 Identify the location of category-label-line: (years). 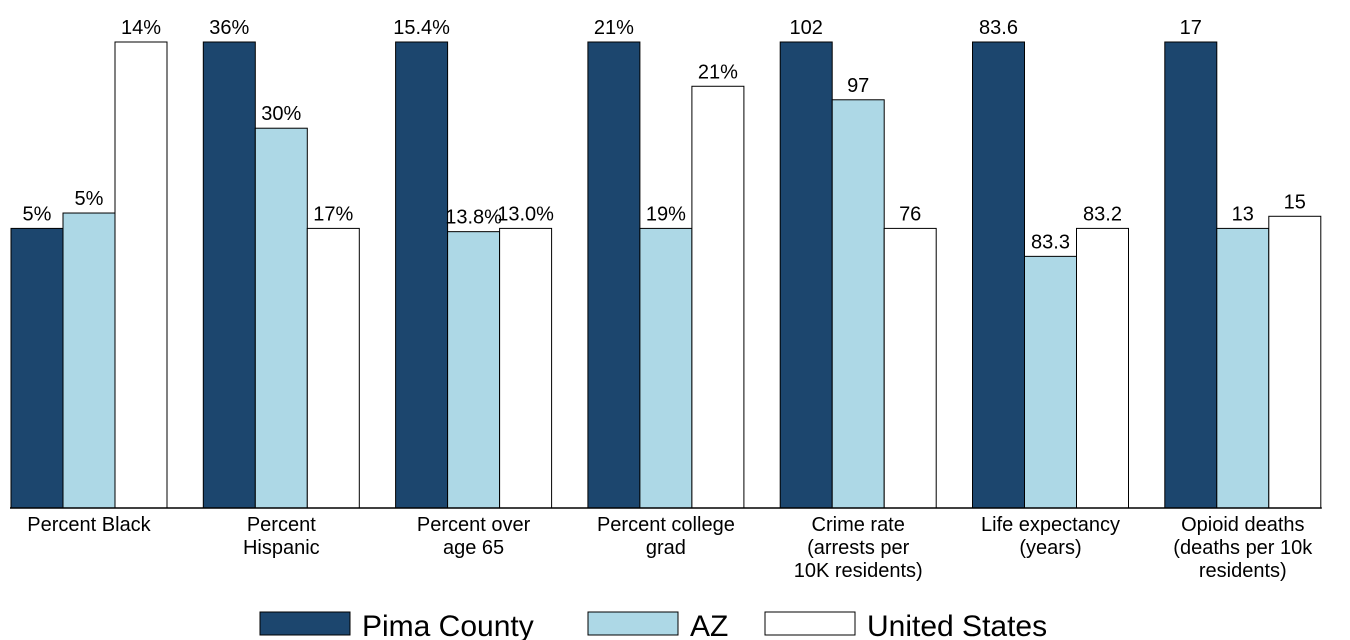
(1050, 548).